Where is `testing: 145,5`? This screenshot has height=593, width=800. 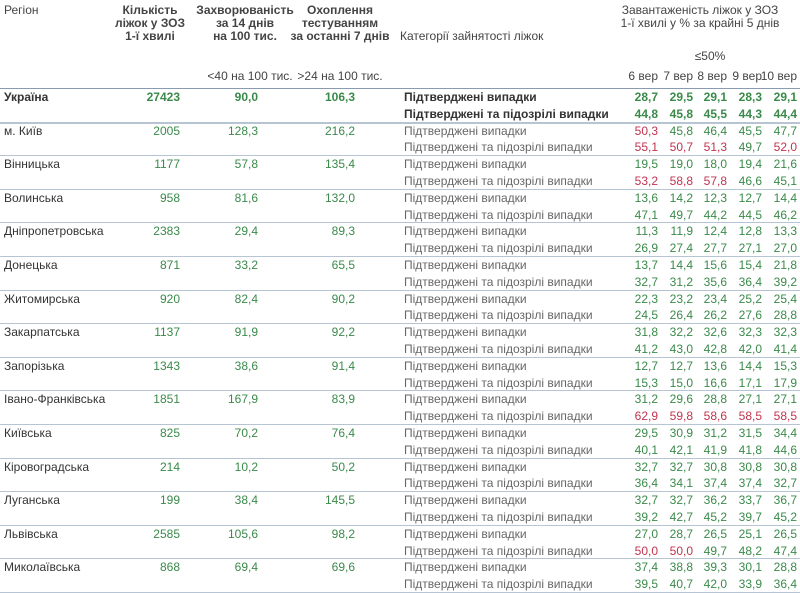
testing: 145,5 is located at coordinates (339, 500).